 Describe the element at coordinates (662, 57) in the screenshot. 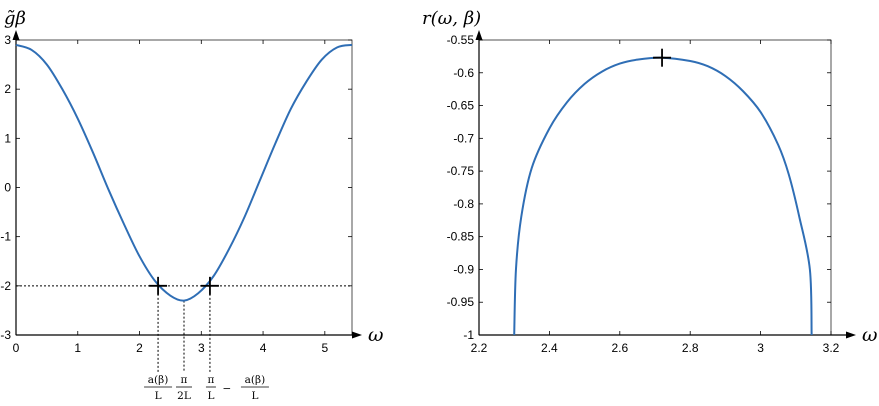

I see `right-markers` at that location.